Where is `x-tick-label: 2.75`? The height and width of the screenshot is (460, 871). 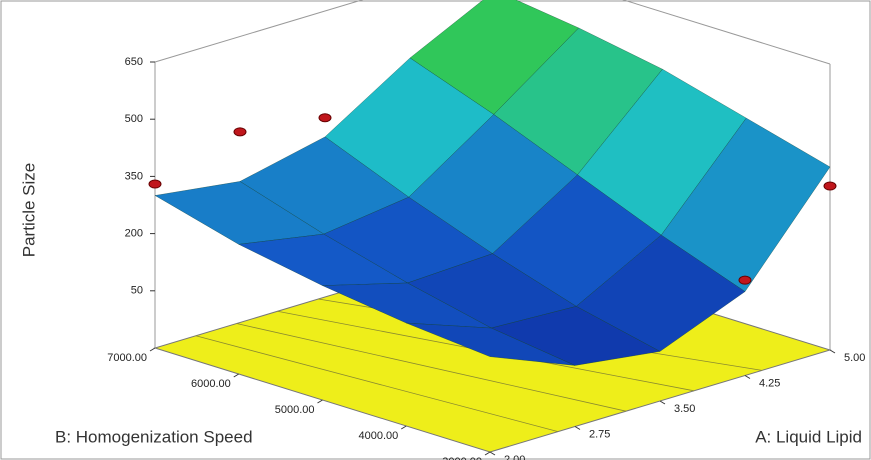
x-tick-label: 2.75 is located at coordinates (599, 434).